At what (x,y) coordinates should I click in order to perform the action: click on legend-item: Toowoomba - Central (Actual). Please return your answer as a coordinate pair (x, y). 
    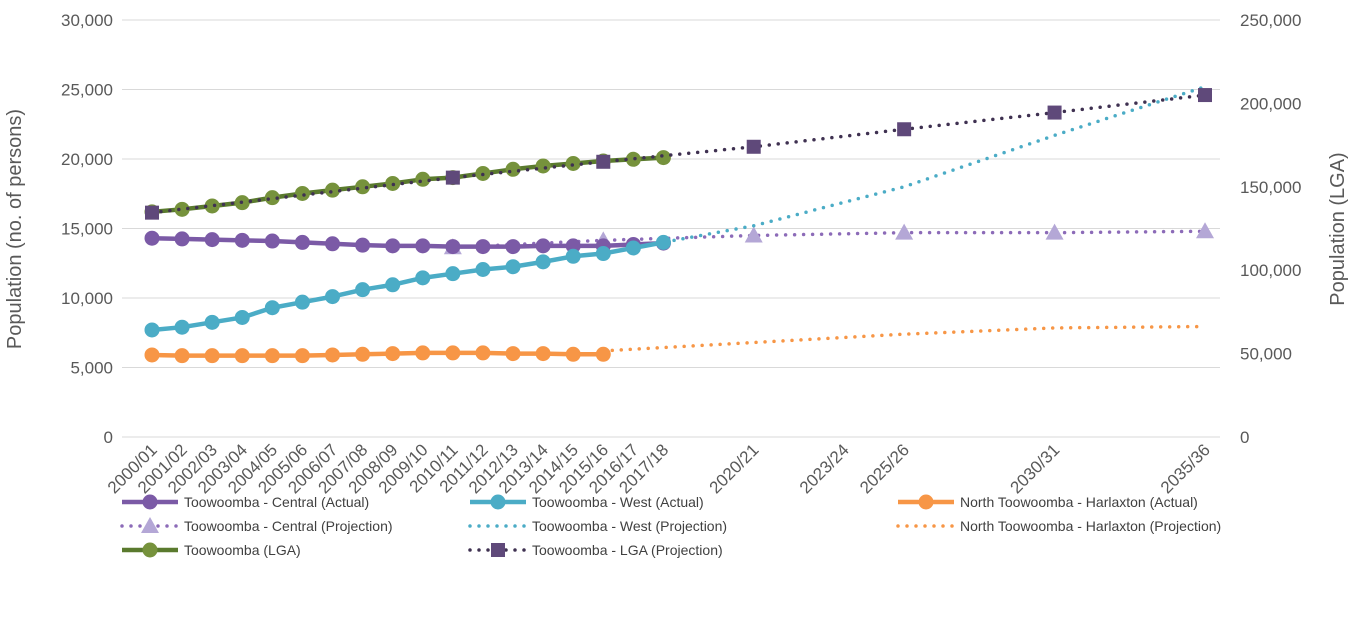
    Looking at the image, I should click on (245, 502).